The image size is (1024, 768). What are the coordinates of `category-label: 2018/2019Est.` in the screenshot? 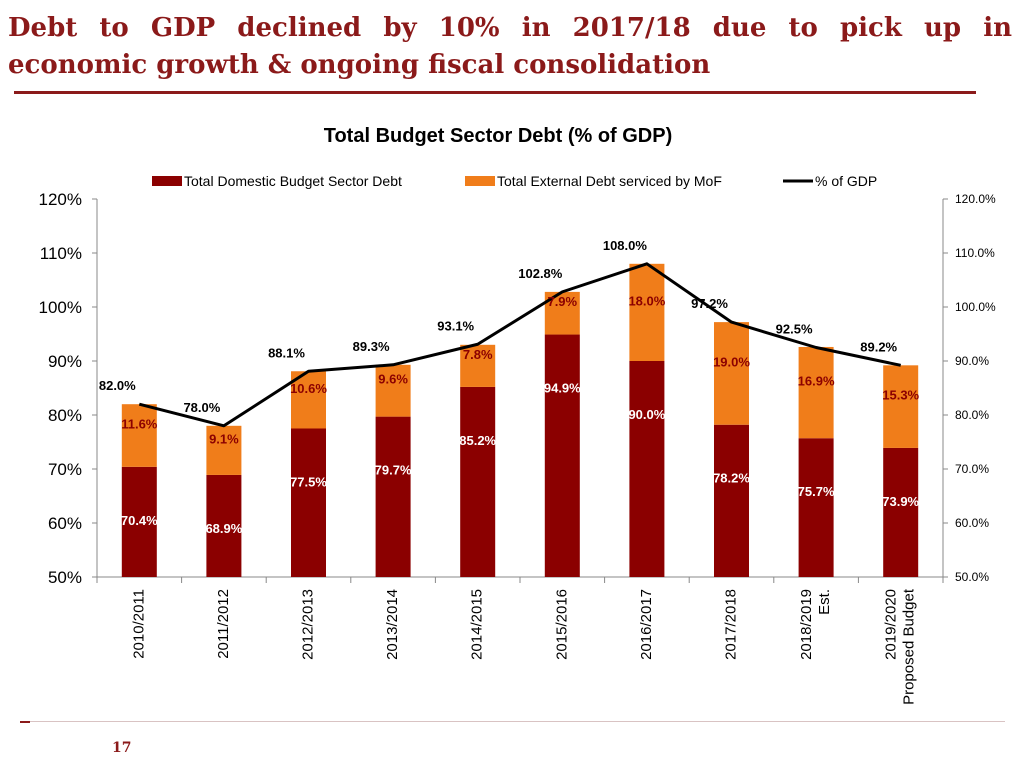 It's located at (815, 624).